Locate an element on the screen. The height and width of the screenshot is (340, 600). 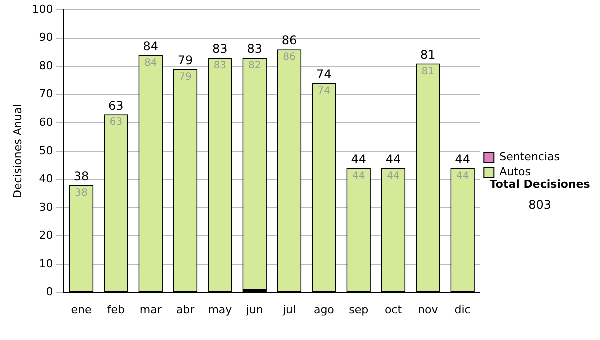
y-tick-label: 20 is located at coordinates (46, 235).